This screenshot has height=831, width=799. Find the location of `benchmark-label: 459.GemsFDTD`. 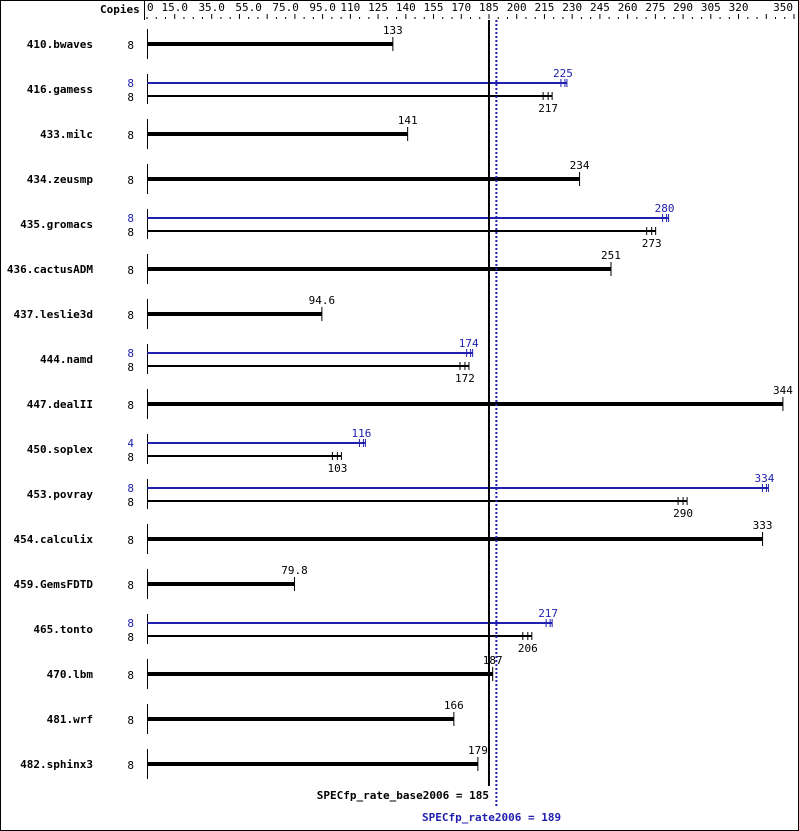

benchmark-label: 459.GemsFDTD is located at coordinates (54, 584).